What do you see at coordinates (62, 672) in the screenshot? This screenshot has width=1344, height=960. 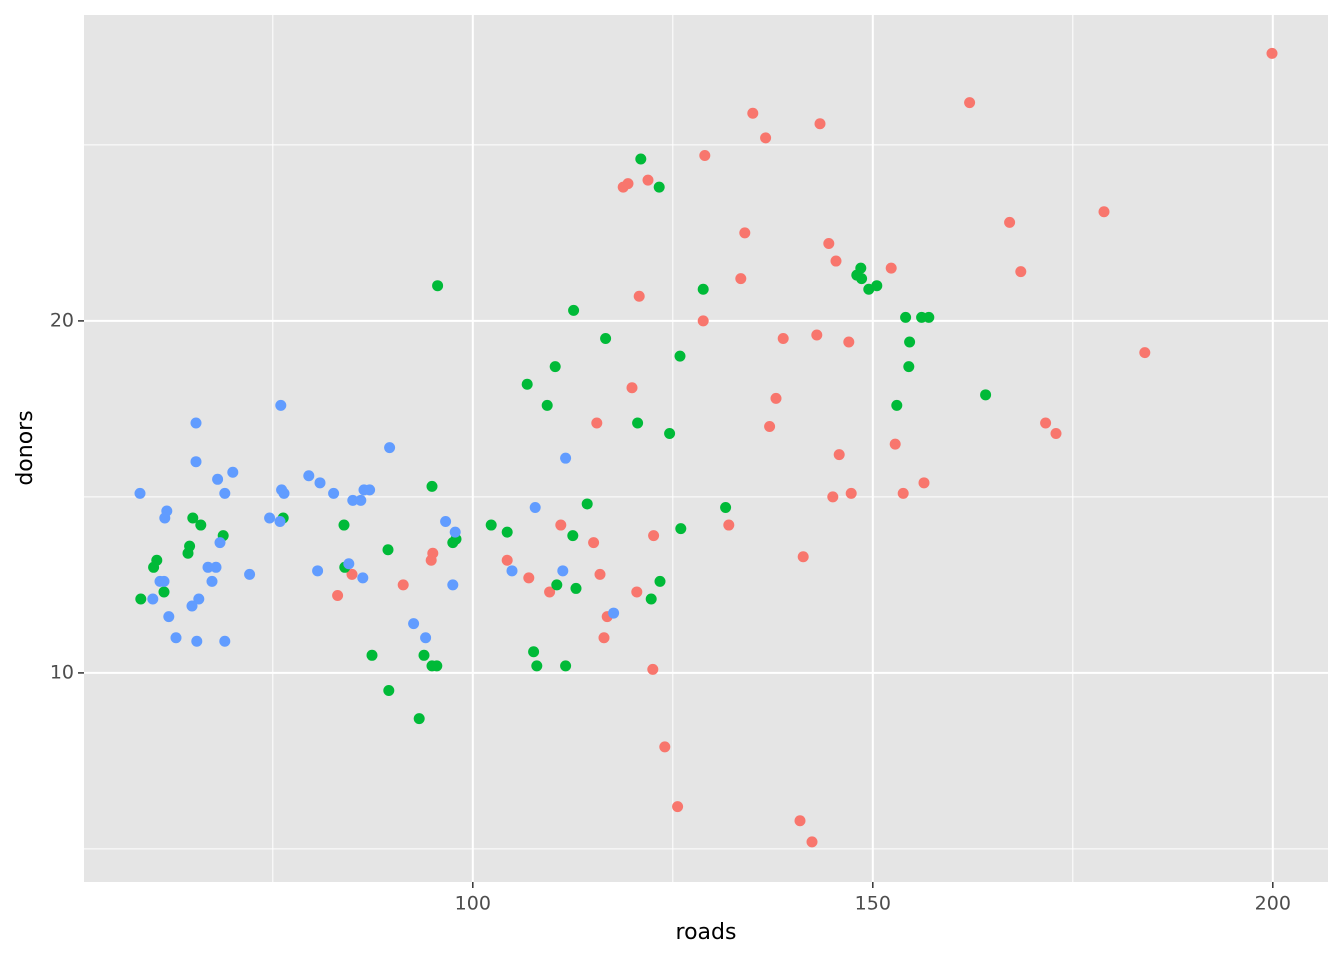 I see `y-tick-label: 10` at bounding box center [62, 672].